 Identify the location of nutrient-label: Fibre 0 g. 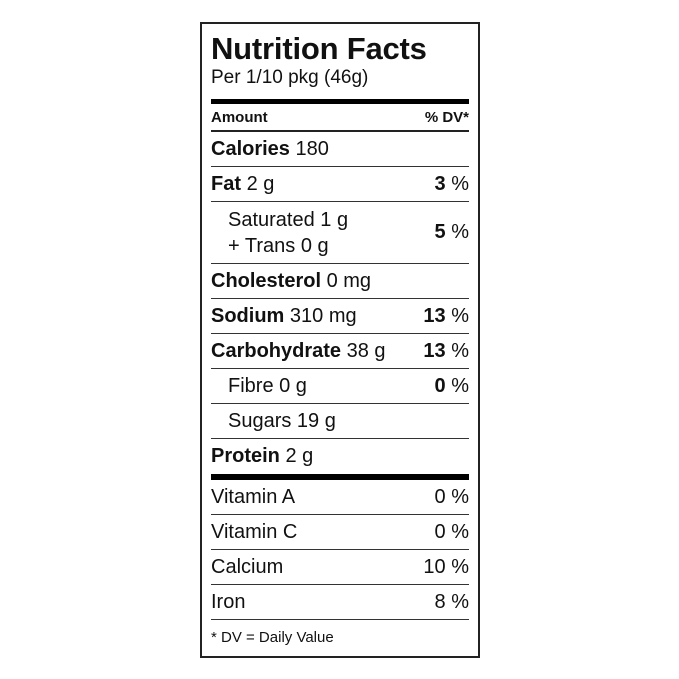
(267, 386).